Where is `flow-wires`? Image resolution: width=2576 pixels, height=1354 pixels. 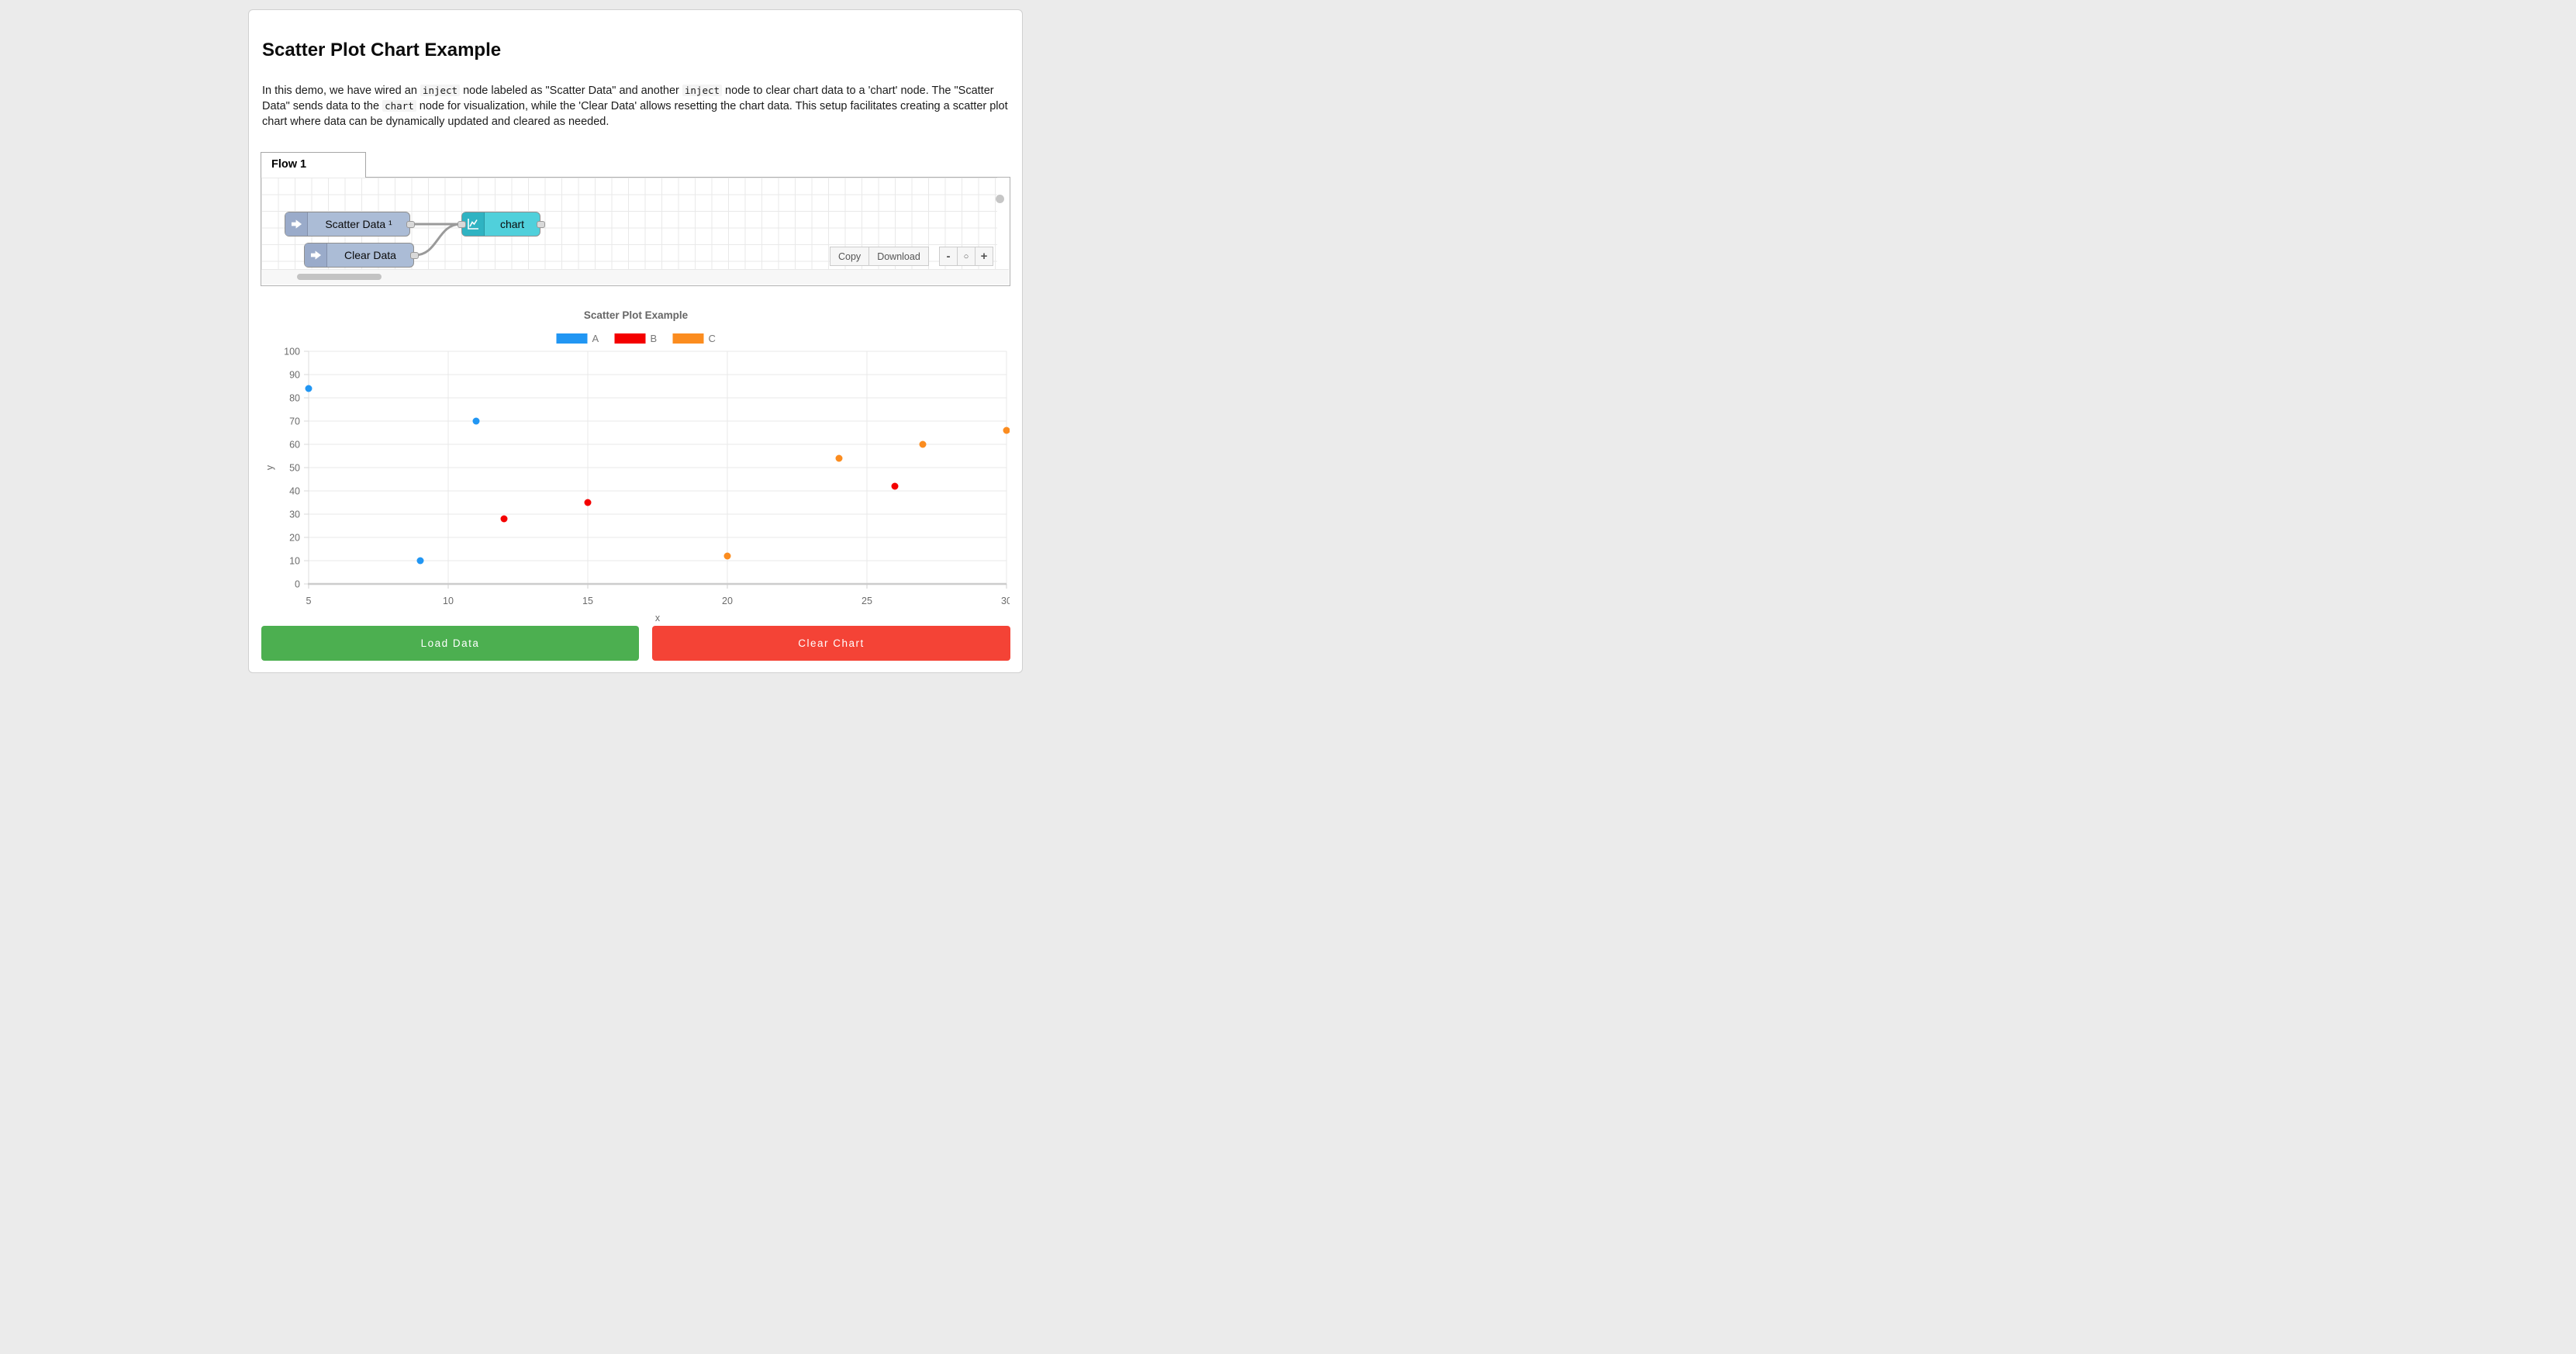 flow-wires is located at coordinates (435, 240).